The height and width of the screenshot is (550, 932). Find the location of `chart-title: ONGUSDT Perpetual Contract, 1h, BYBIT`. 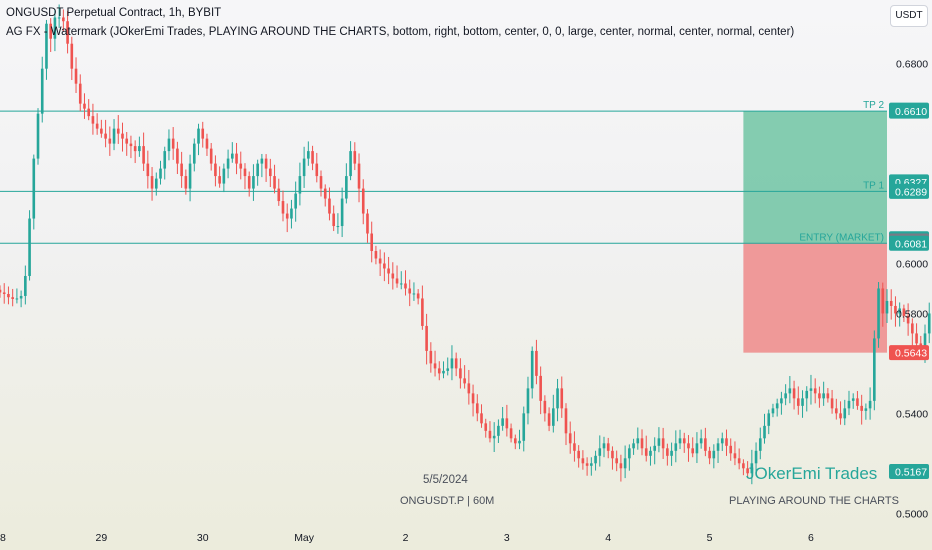

chart-title: ONGUSDT Perpetual Contract, 1h, BYBIT is located at coordinates (114, 13).